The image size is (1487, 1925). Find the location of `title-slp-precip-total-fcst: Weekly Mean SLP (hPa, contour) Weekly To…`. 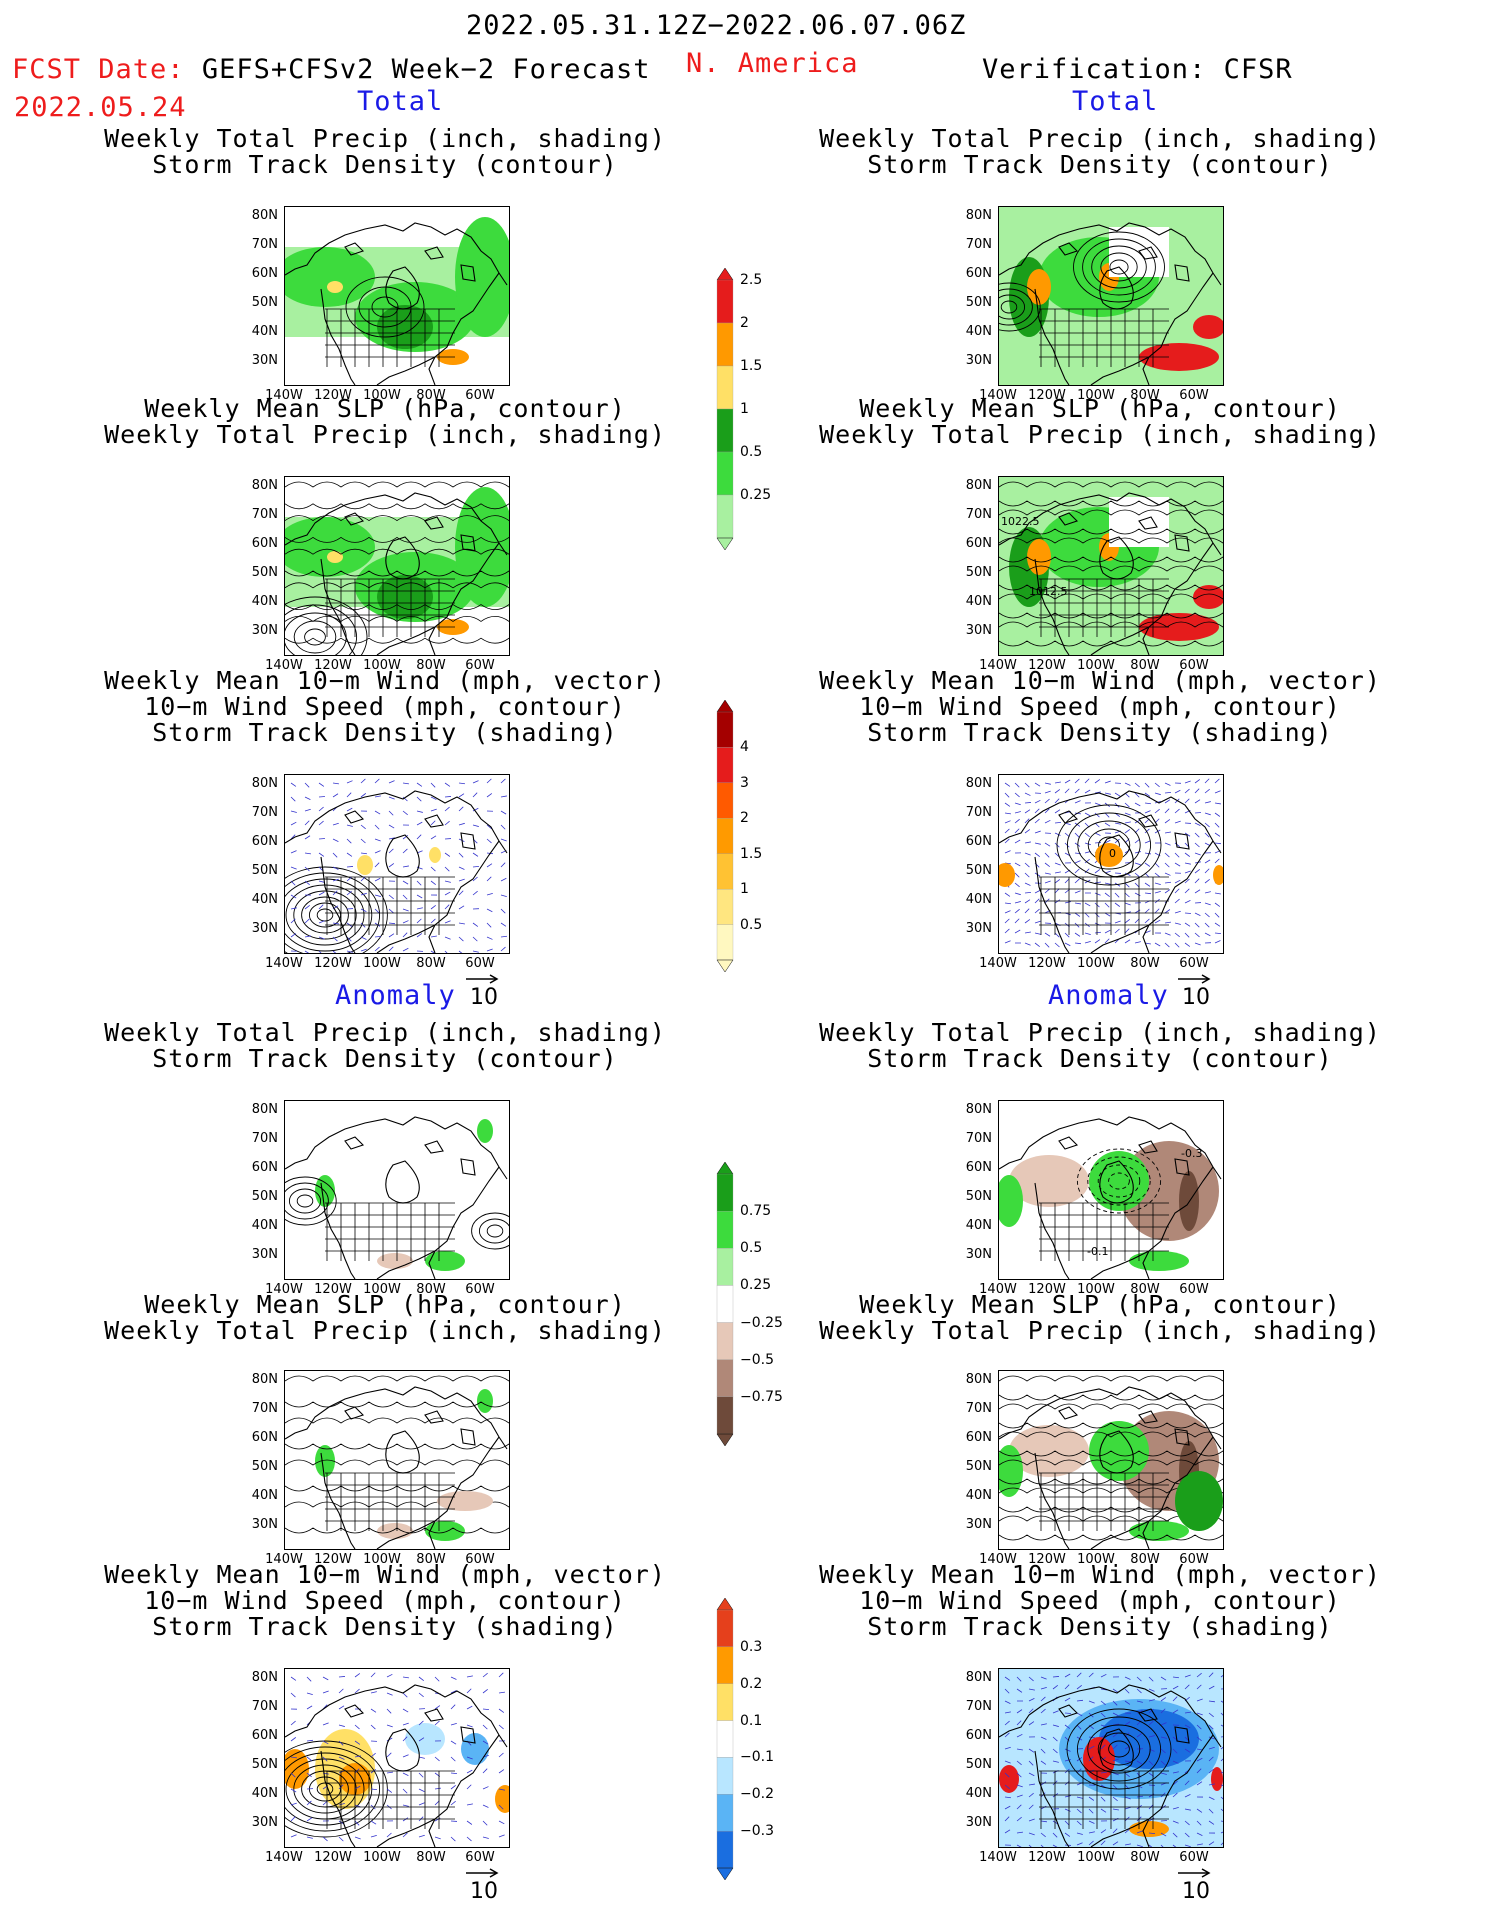

title-slp-precip-total-fcst: Weekly Mean SLP (hPa, contour) Weekly To… is located at coordinates (385, 421).